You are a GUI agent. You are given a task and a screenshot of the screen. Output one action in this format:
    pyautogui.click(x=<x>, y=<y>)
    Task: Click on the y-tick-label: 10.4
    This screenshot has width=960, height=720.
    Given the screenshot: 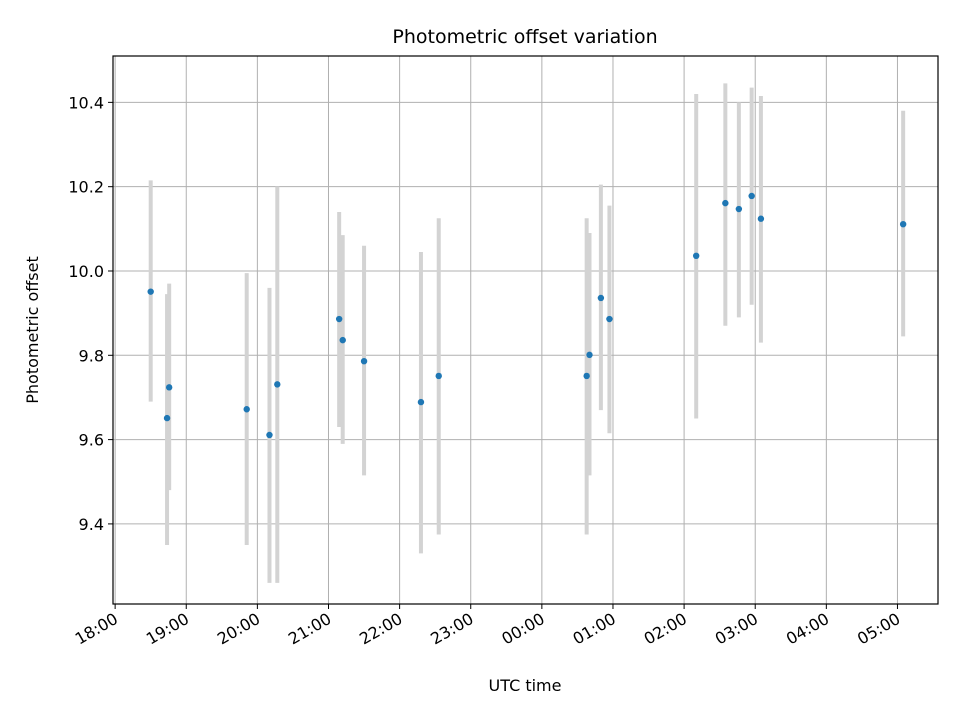 What is the action you would take?
    pyautogui.click(x=86, y=102)
    